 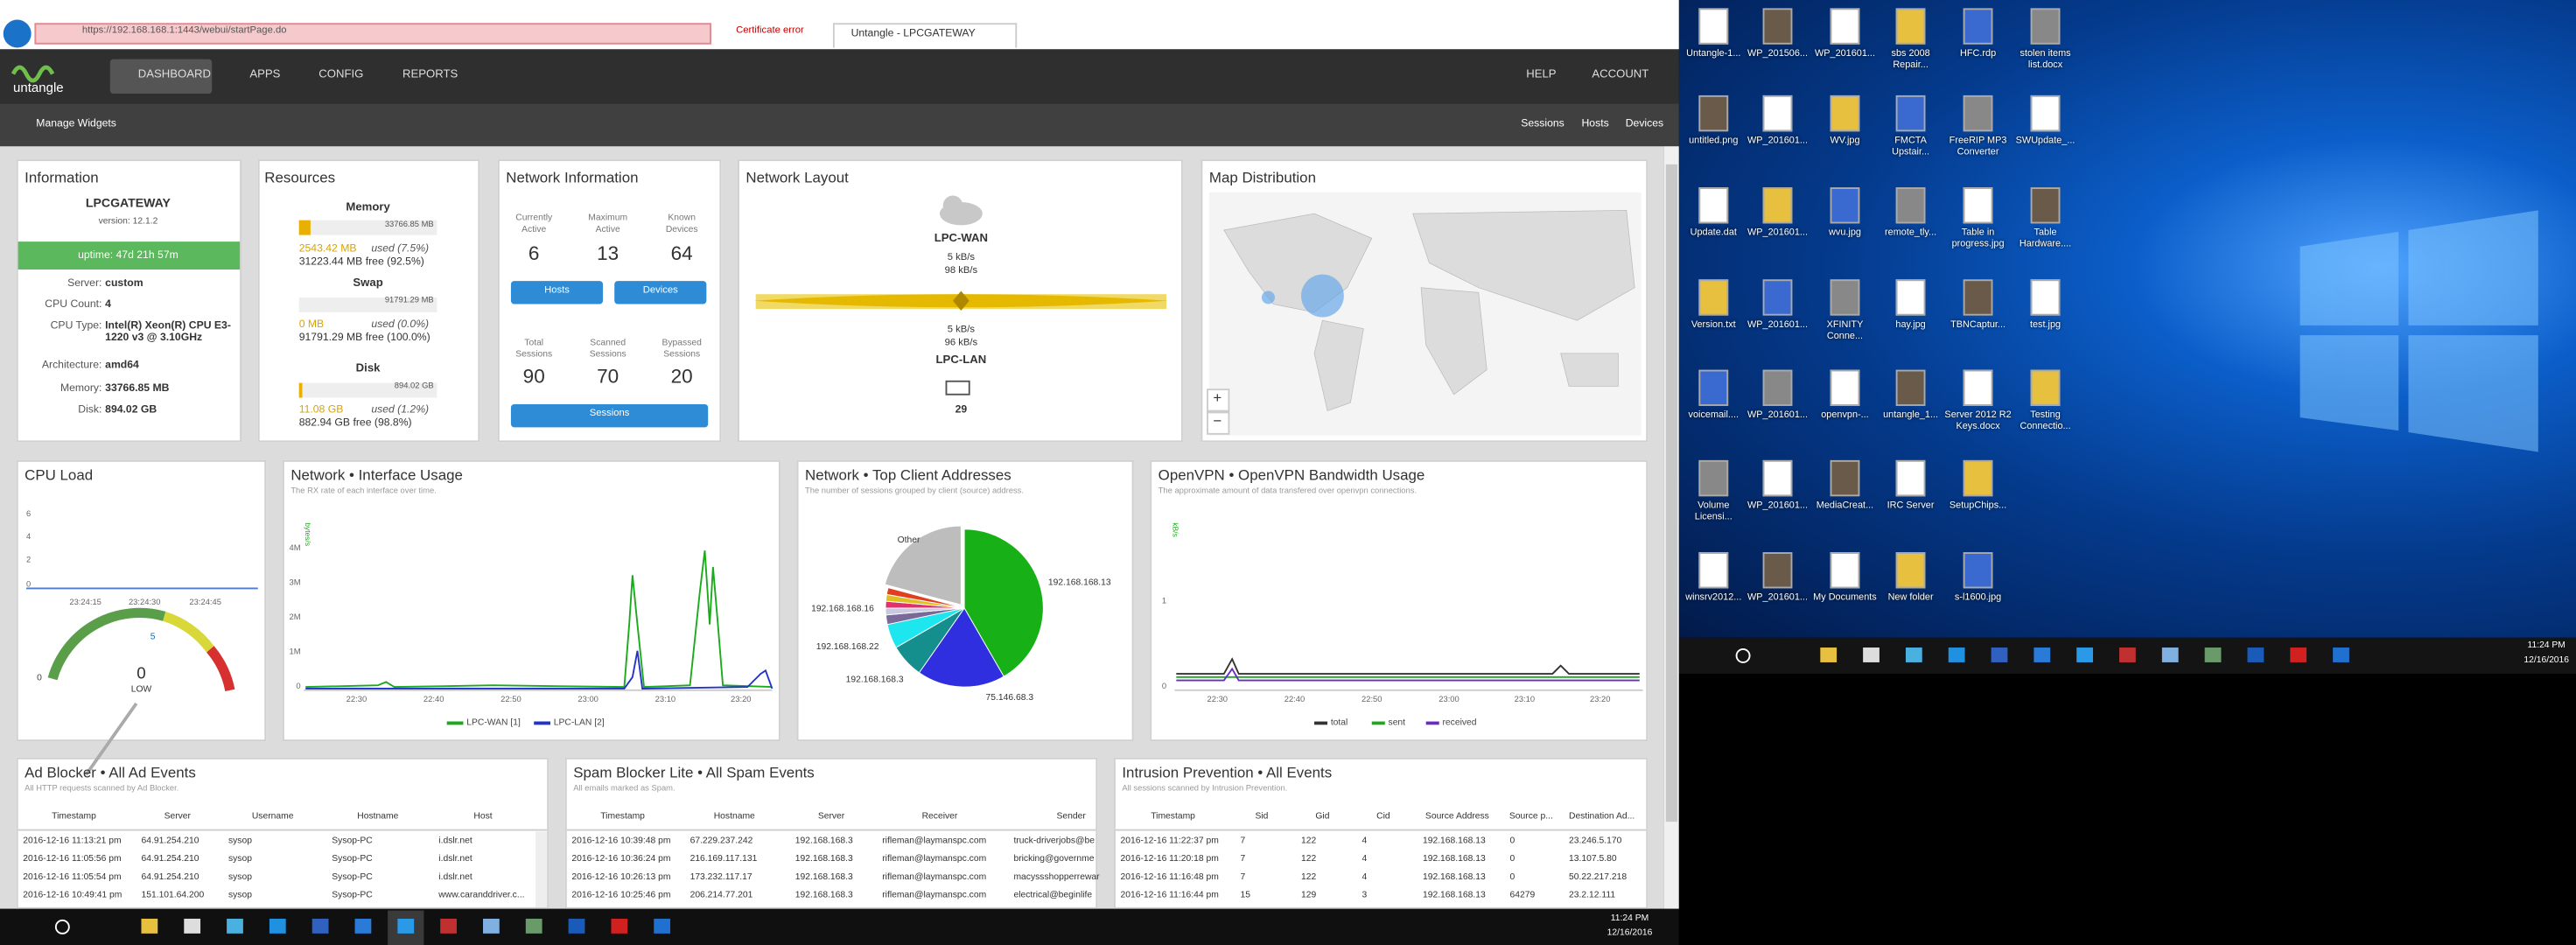 I want to click on table-scrollbar, so click(x=542, y=869).